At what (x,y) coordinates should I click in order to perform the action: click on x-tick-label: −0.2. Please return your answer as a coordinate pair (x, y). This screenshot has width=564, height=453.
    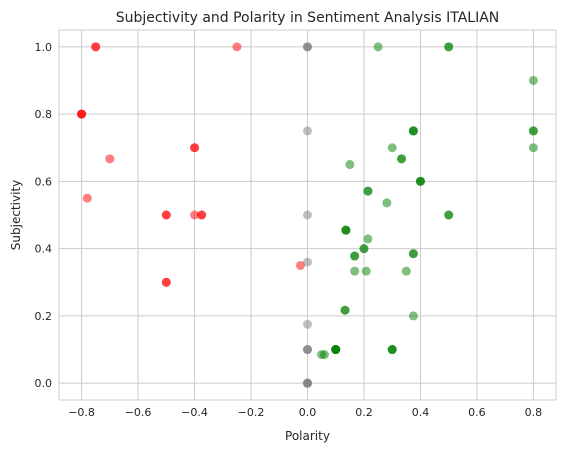
    Looking at the image, I should click on (251, 412).